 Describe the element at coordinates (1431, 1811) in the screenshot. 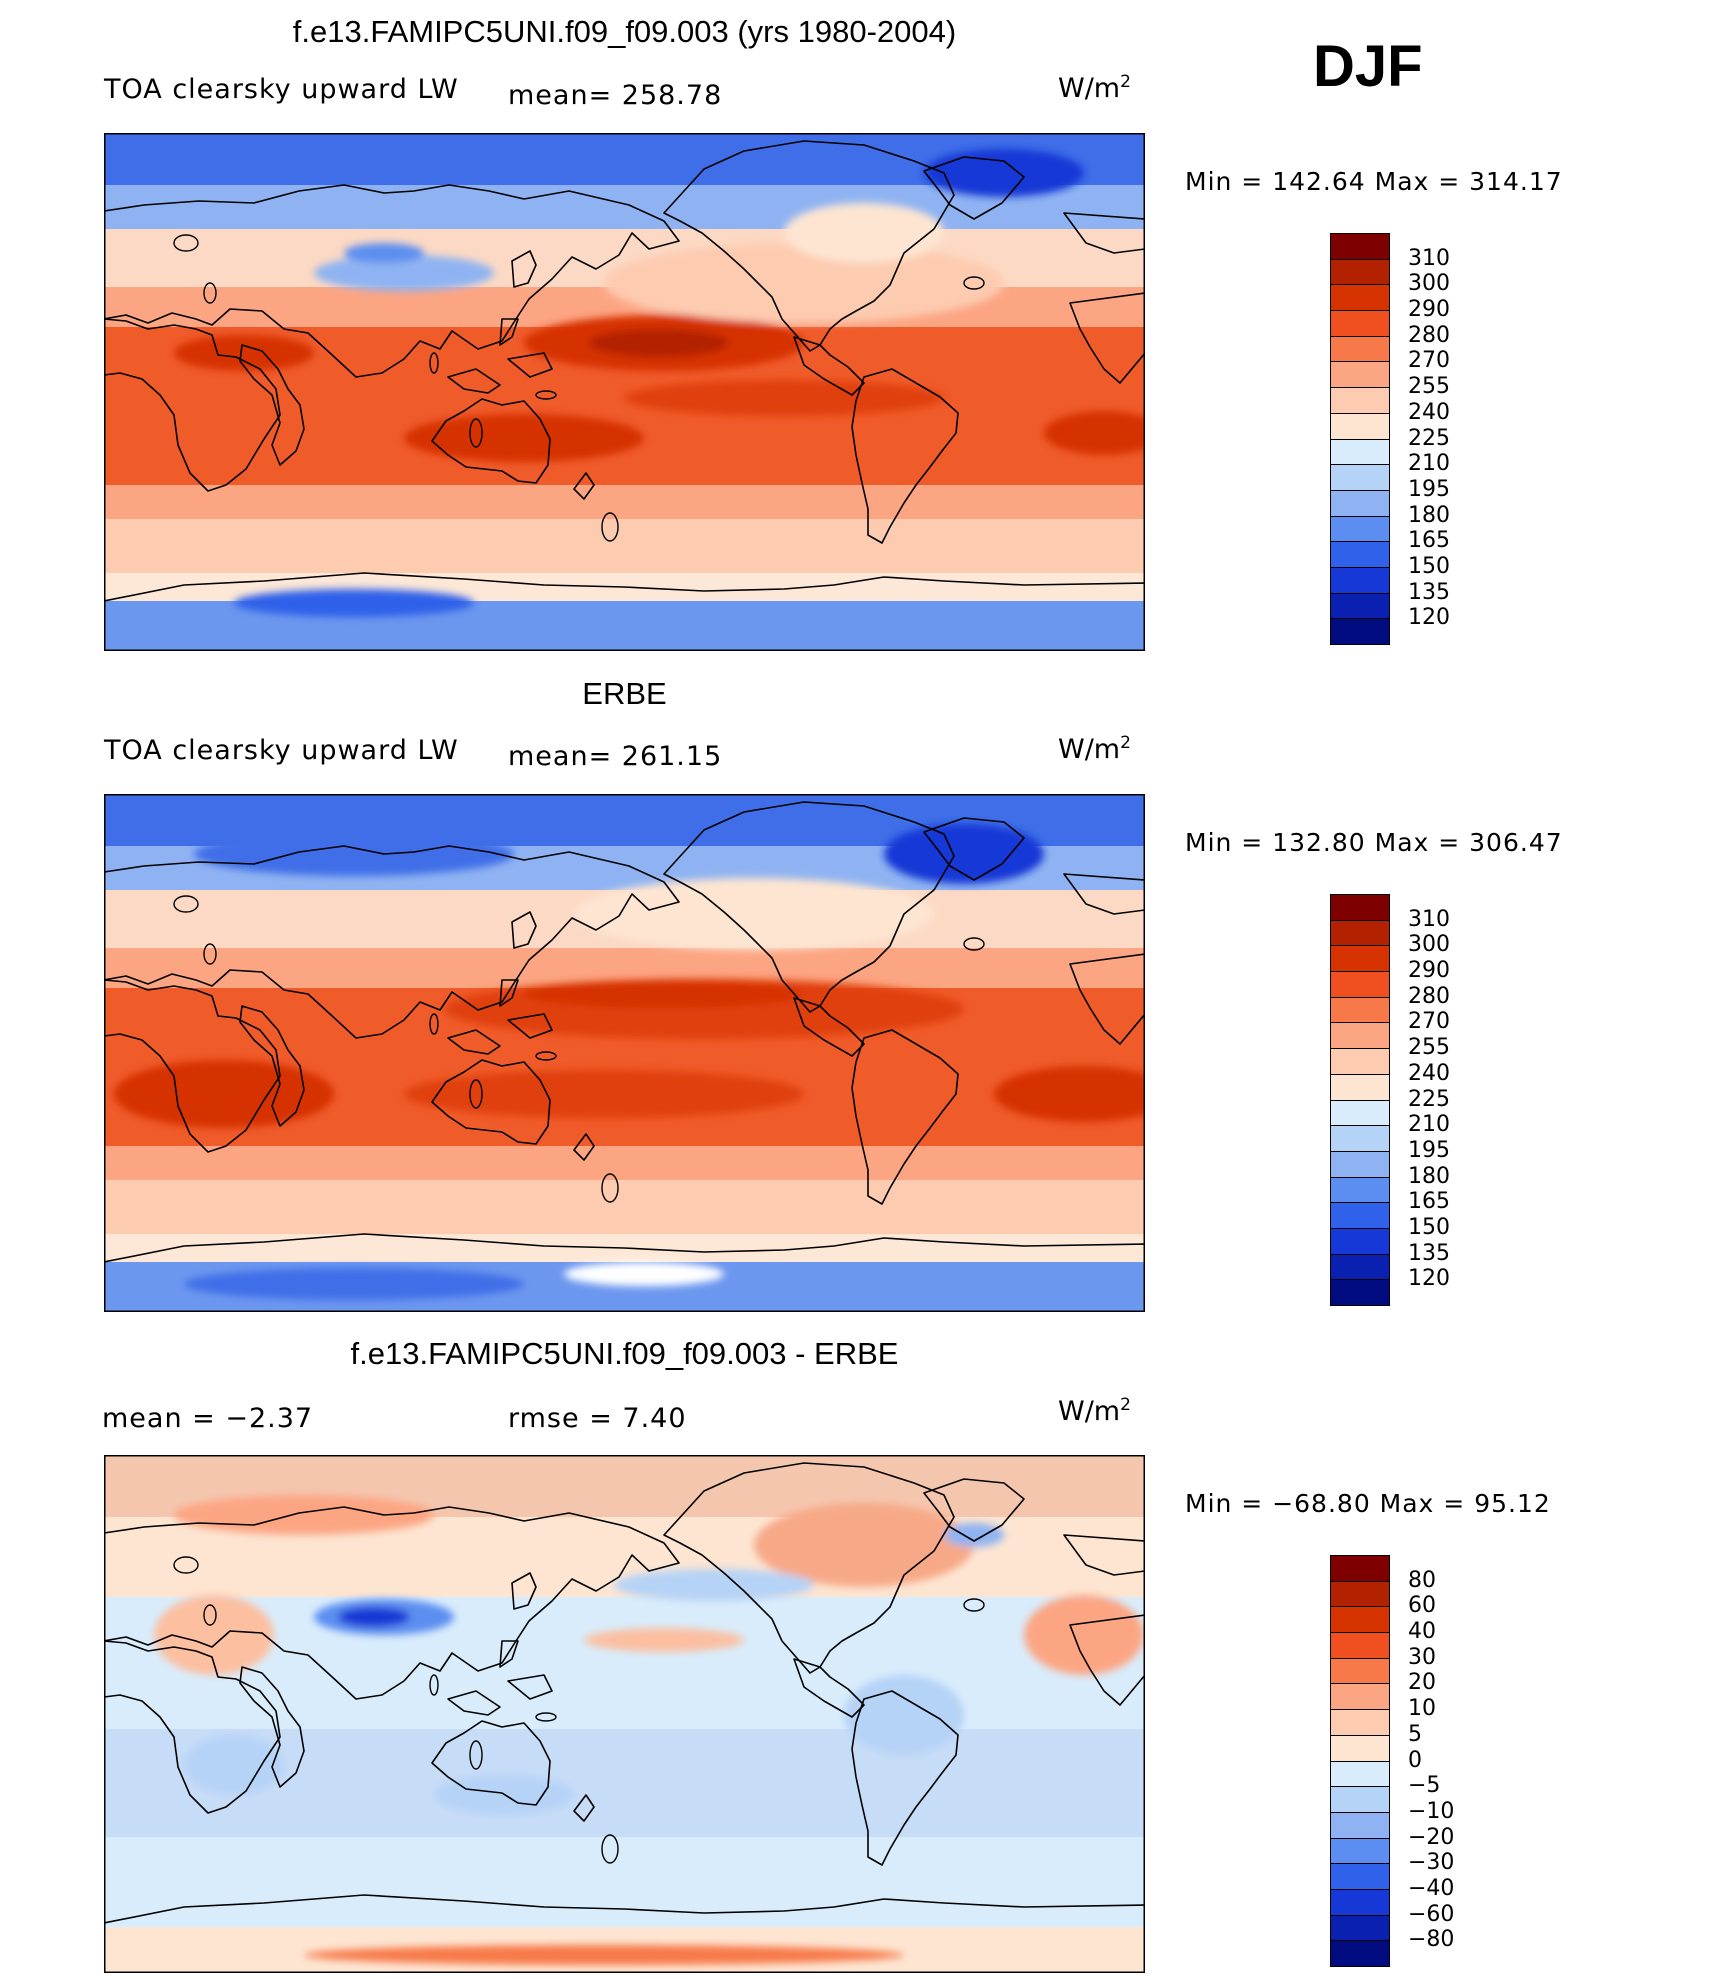

I see `colorbar-tick-label: −10` at that location.